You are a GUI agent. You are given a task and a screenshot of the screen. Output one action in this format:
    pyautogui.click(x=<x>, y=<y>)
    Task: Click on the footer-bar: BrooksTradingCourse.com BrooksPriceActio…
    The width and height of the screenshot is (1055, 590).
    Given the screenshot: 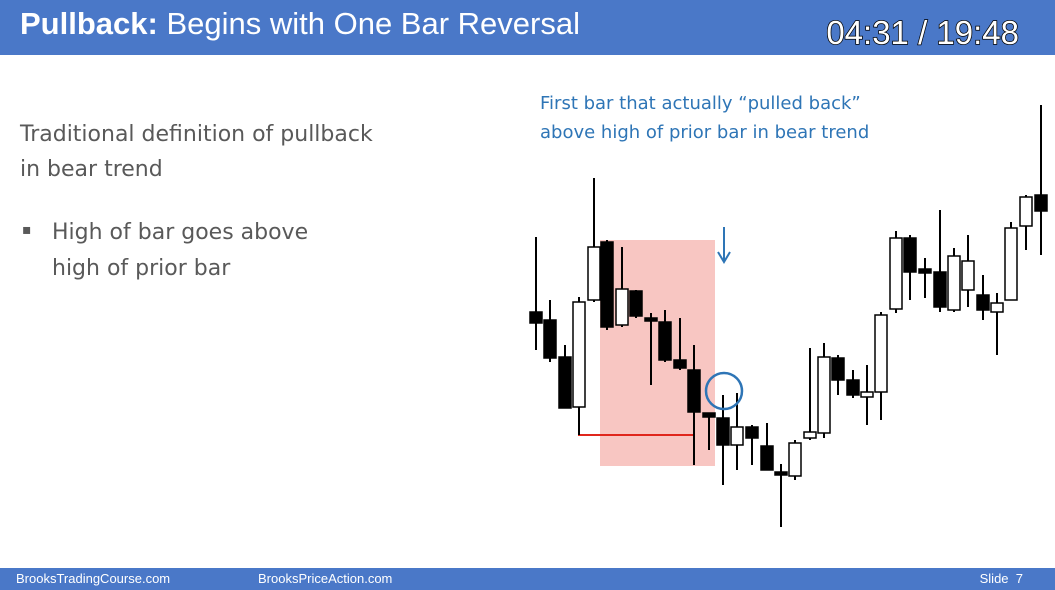 What is the action you would take?
    pyautogui.click(x=527, y=579)
    